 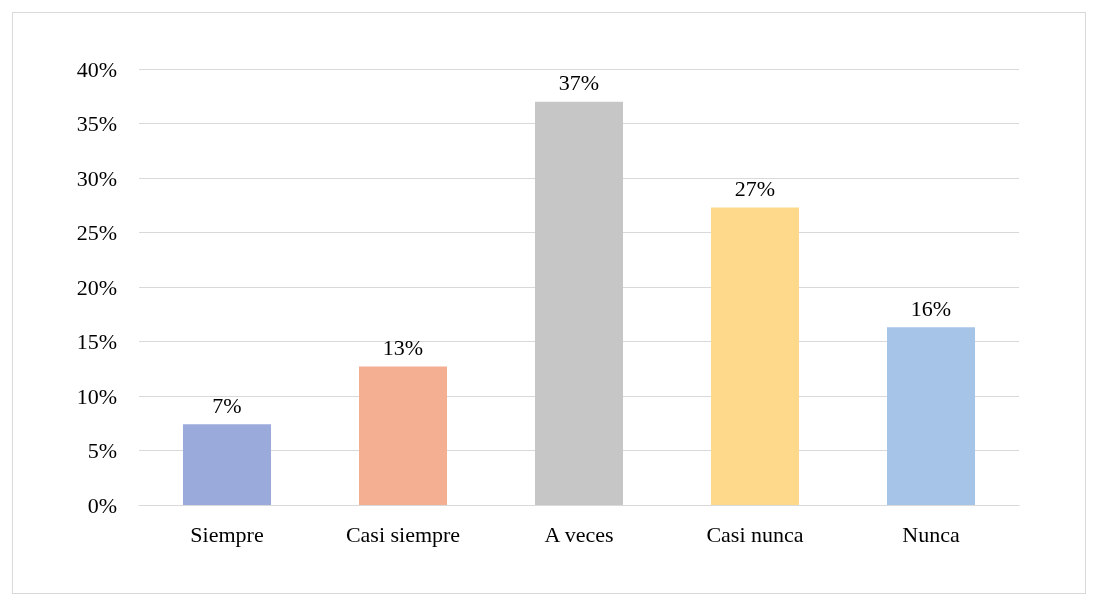 I want to click on y-tick-label: 35%, so click(x=96, y=123).